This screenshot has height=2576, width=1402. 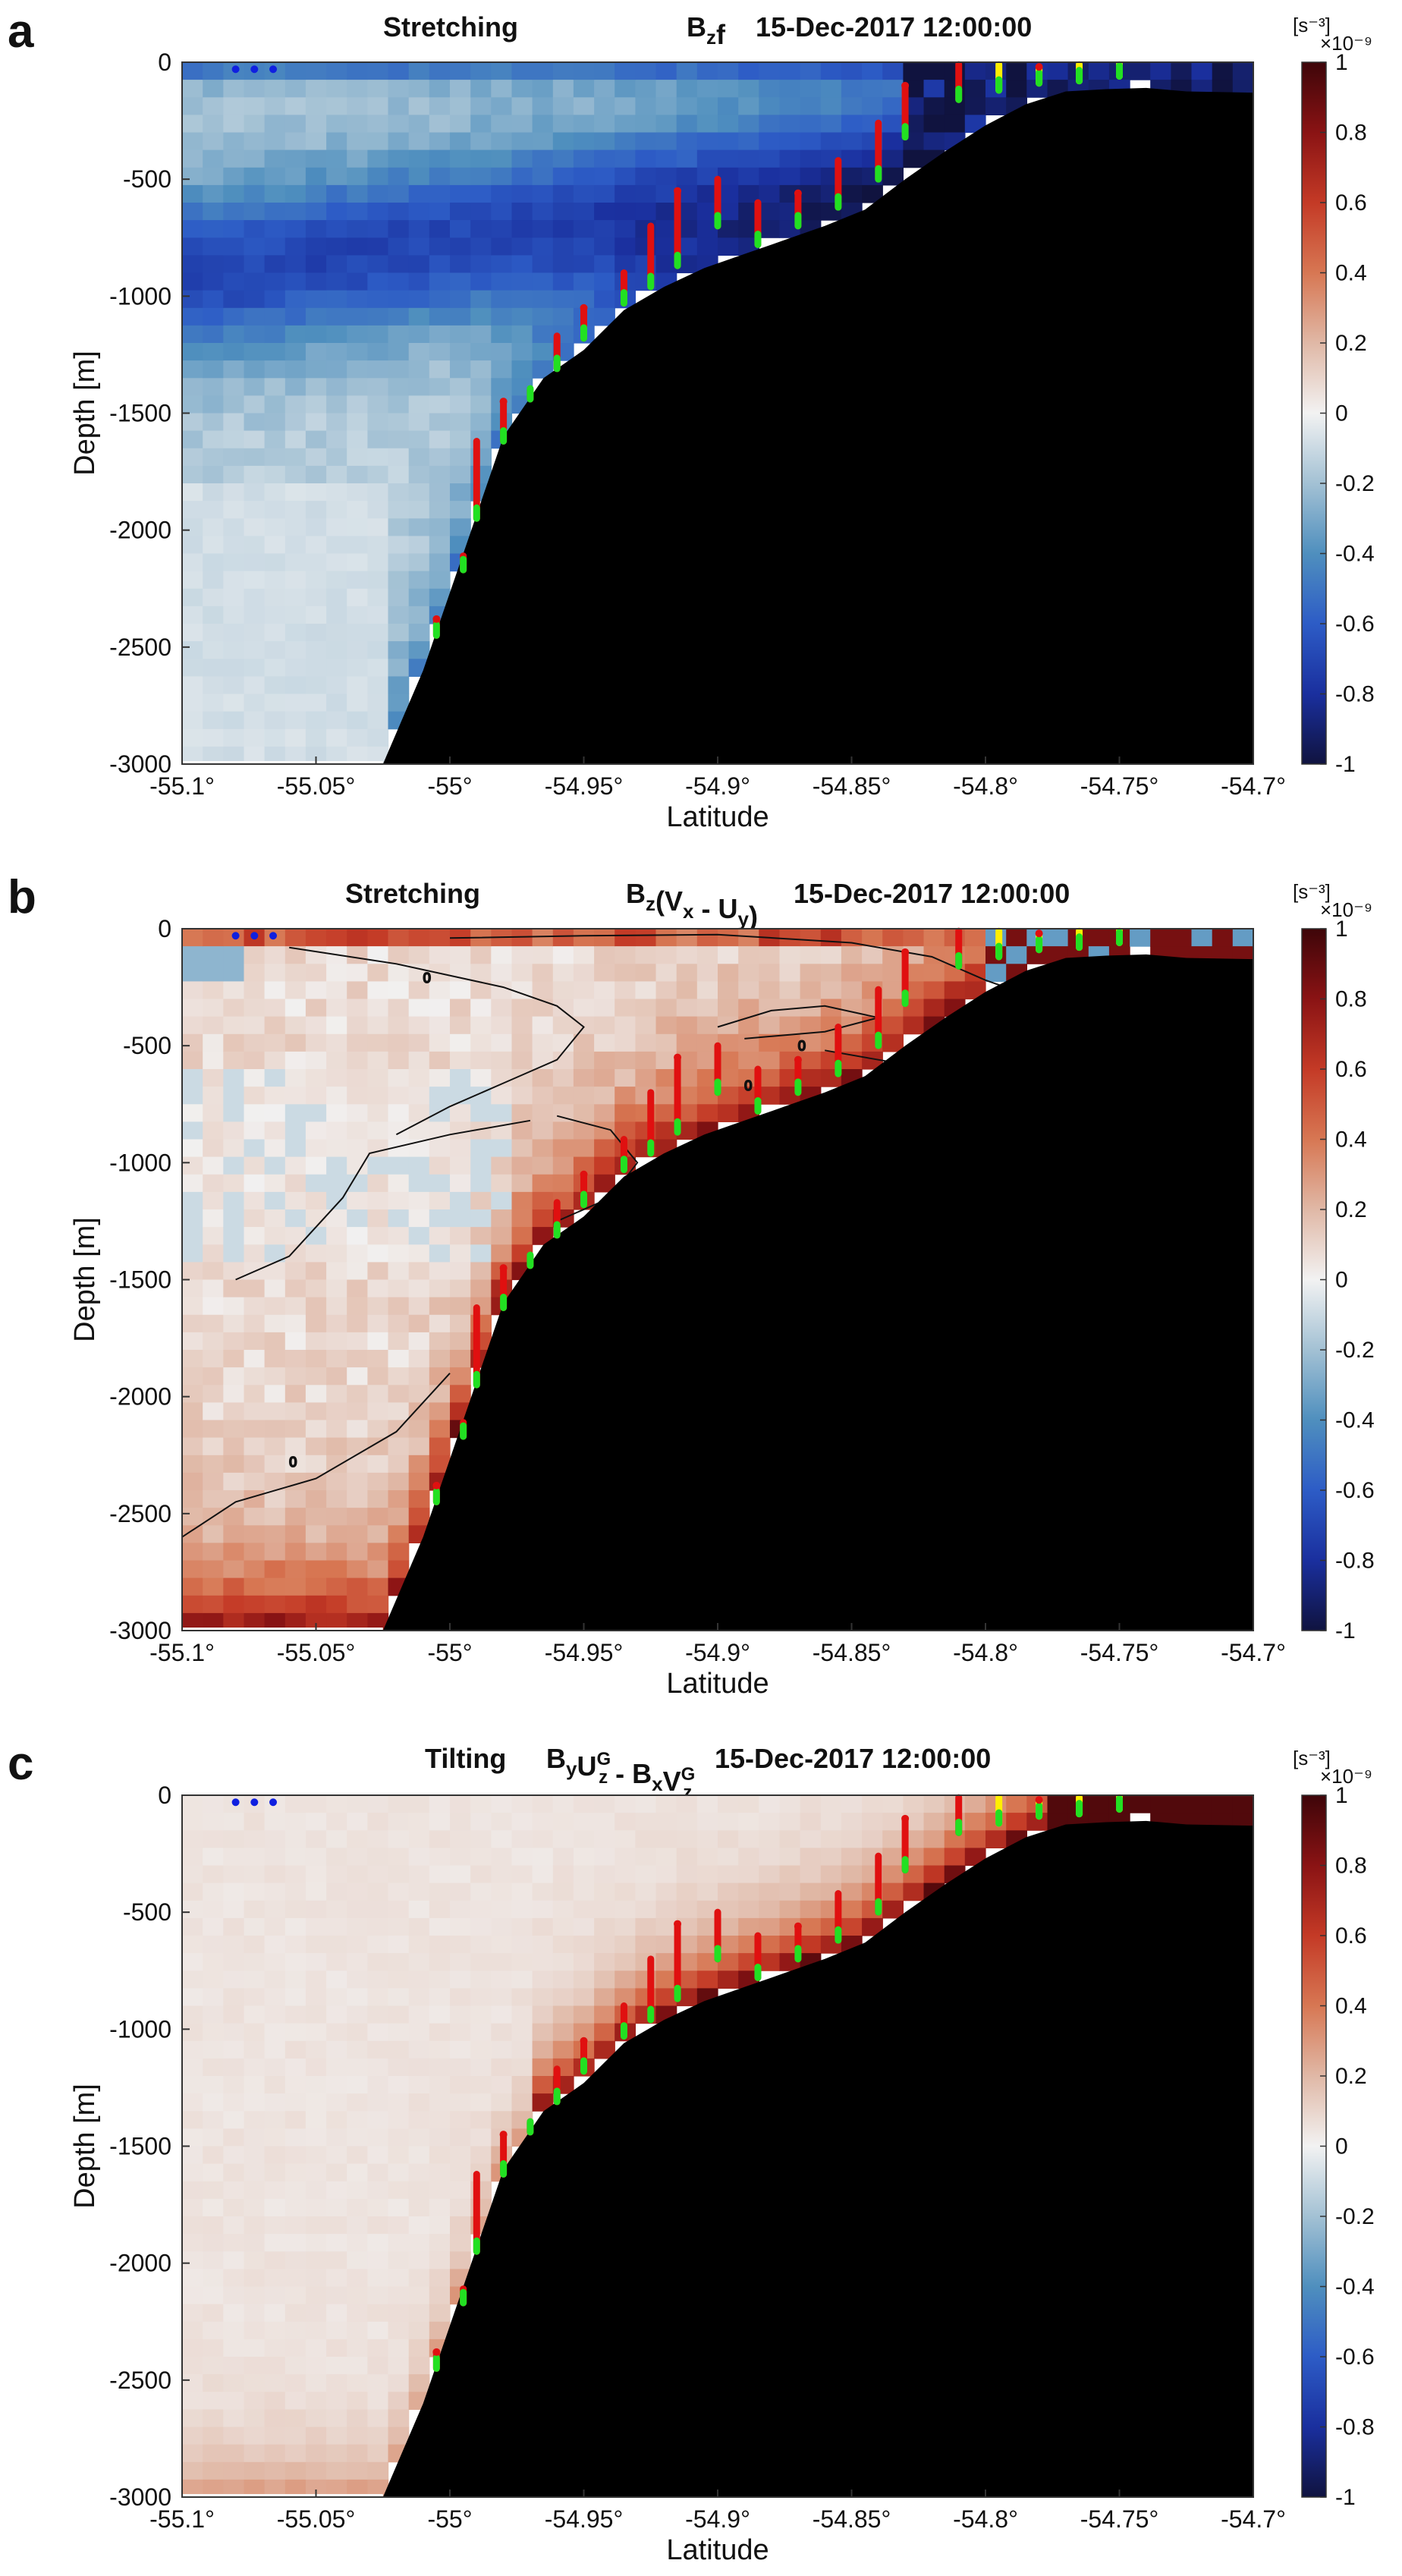 What do you see at coordinates (140, 1162) in the screenshot?
I see `y-tick-label: -1000` at bounding box center [140, 1162].